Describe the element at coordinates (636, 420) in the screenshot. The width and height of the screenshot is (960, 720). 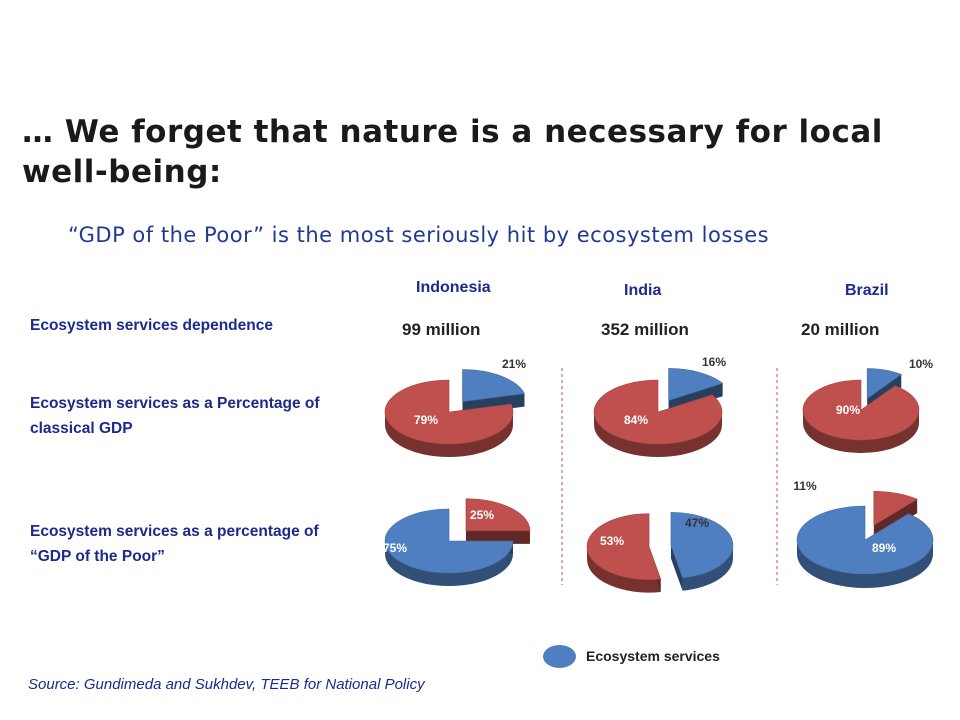
I see `slice-label: 84%` at that location.